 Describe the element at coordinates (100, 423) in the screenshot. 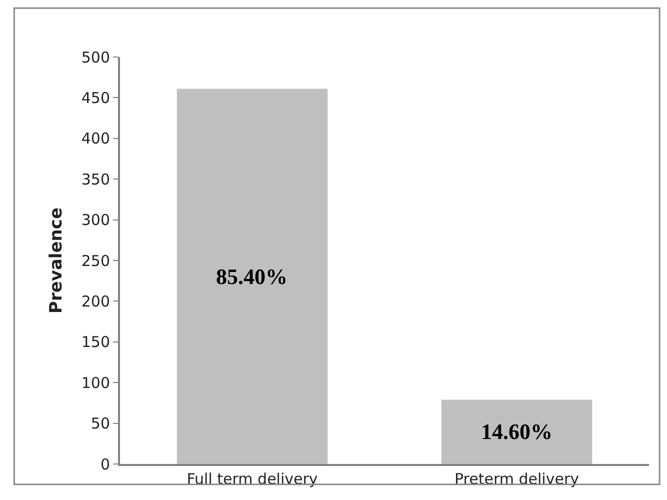

I see `y-tick-label: 50` at that location.